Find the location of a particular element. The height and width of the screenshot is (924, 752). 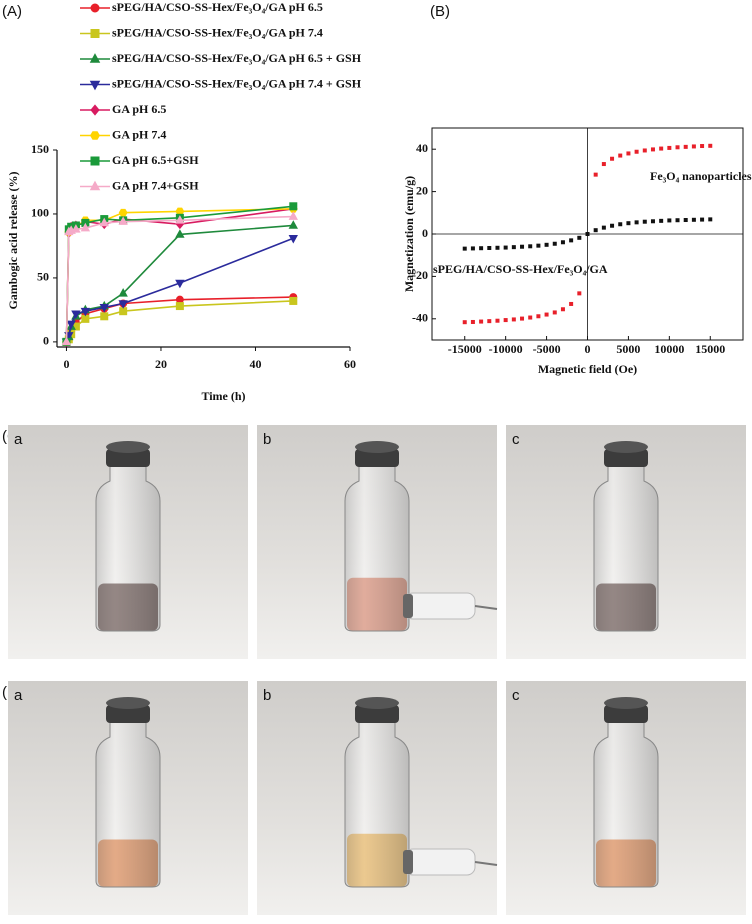

legend-label: GA pH 7.4 is located at coordinates (139, 134).